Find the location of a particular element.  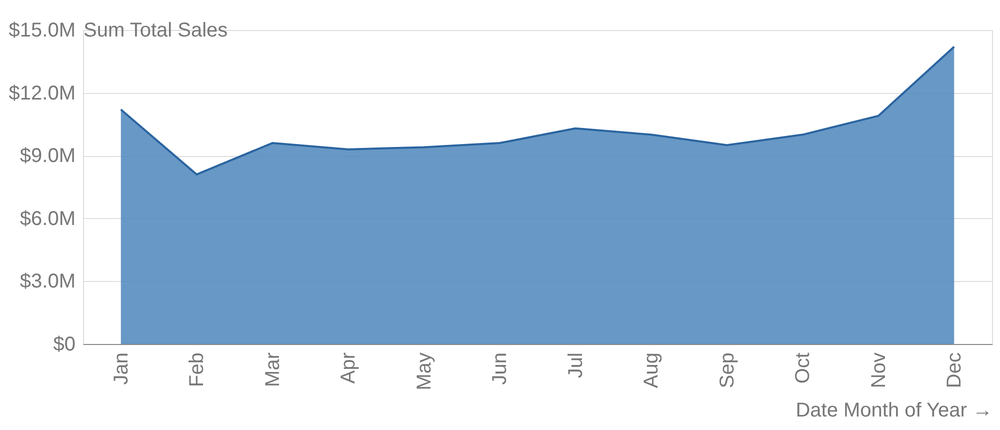

y-tick-label: $3.0M is located at coordinates (48, 281).